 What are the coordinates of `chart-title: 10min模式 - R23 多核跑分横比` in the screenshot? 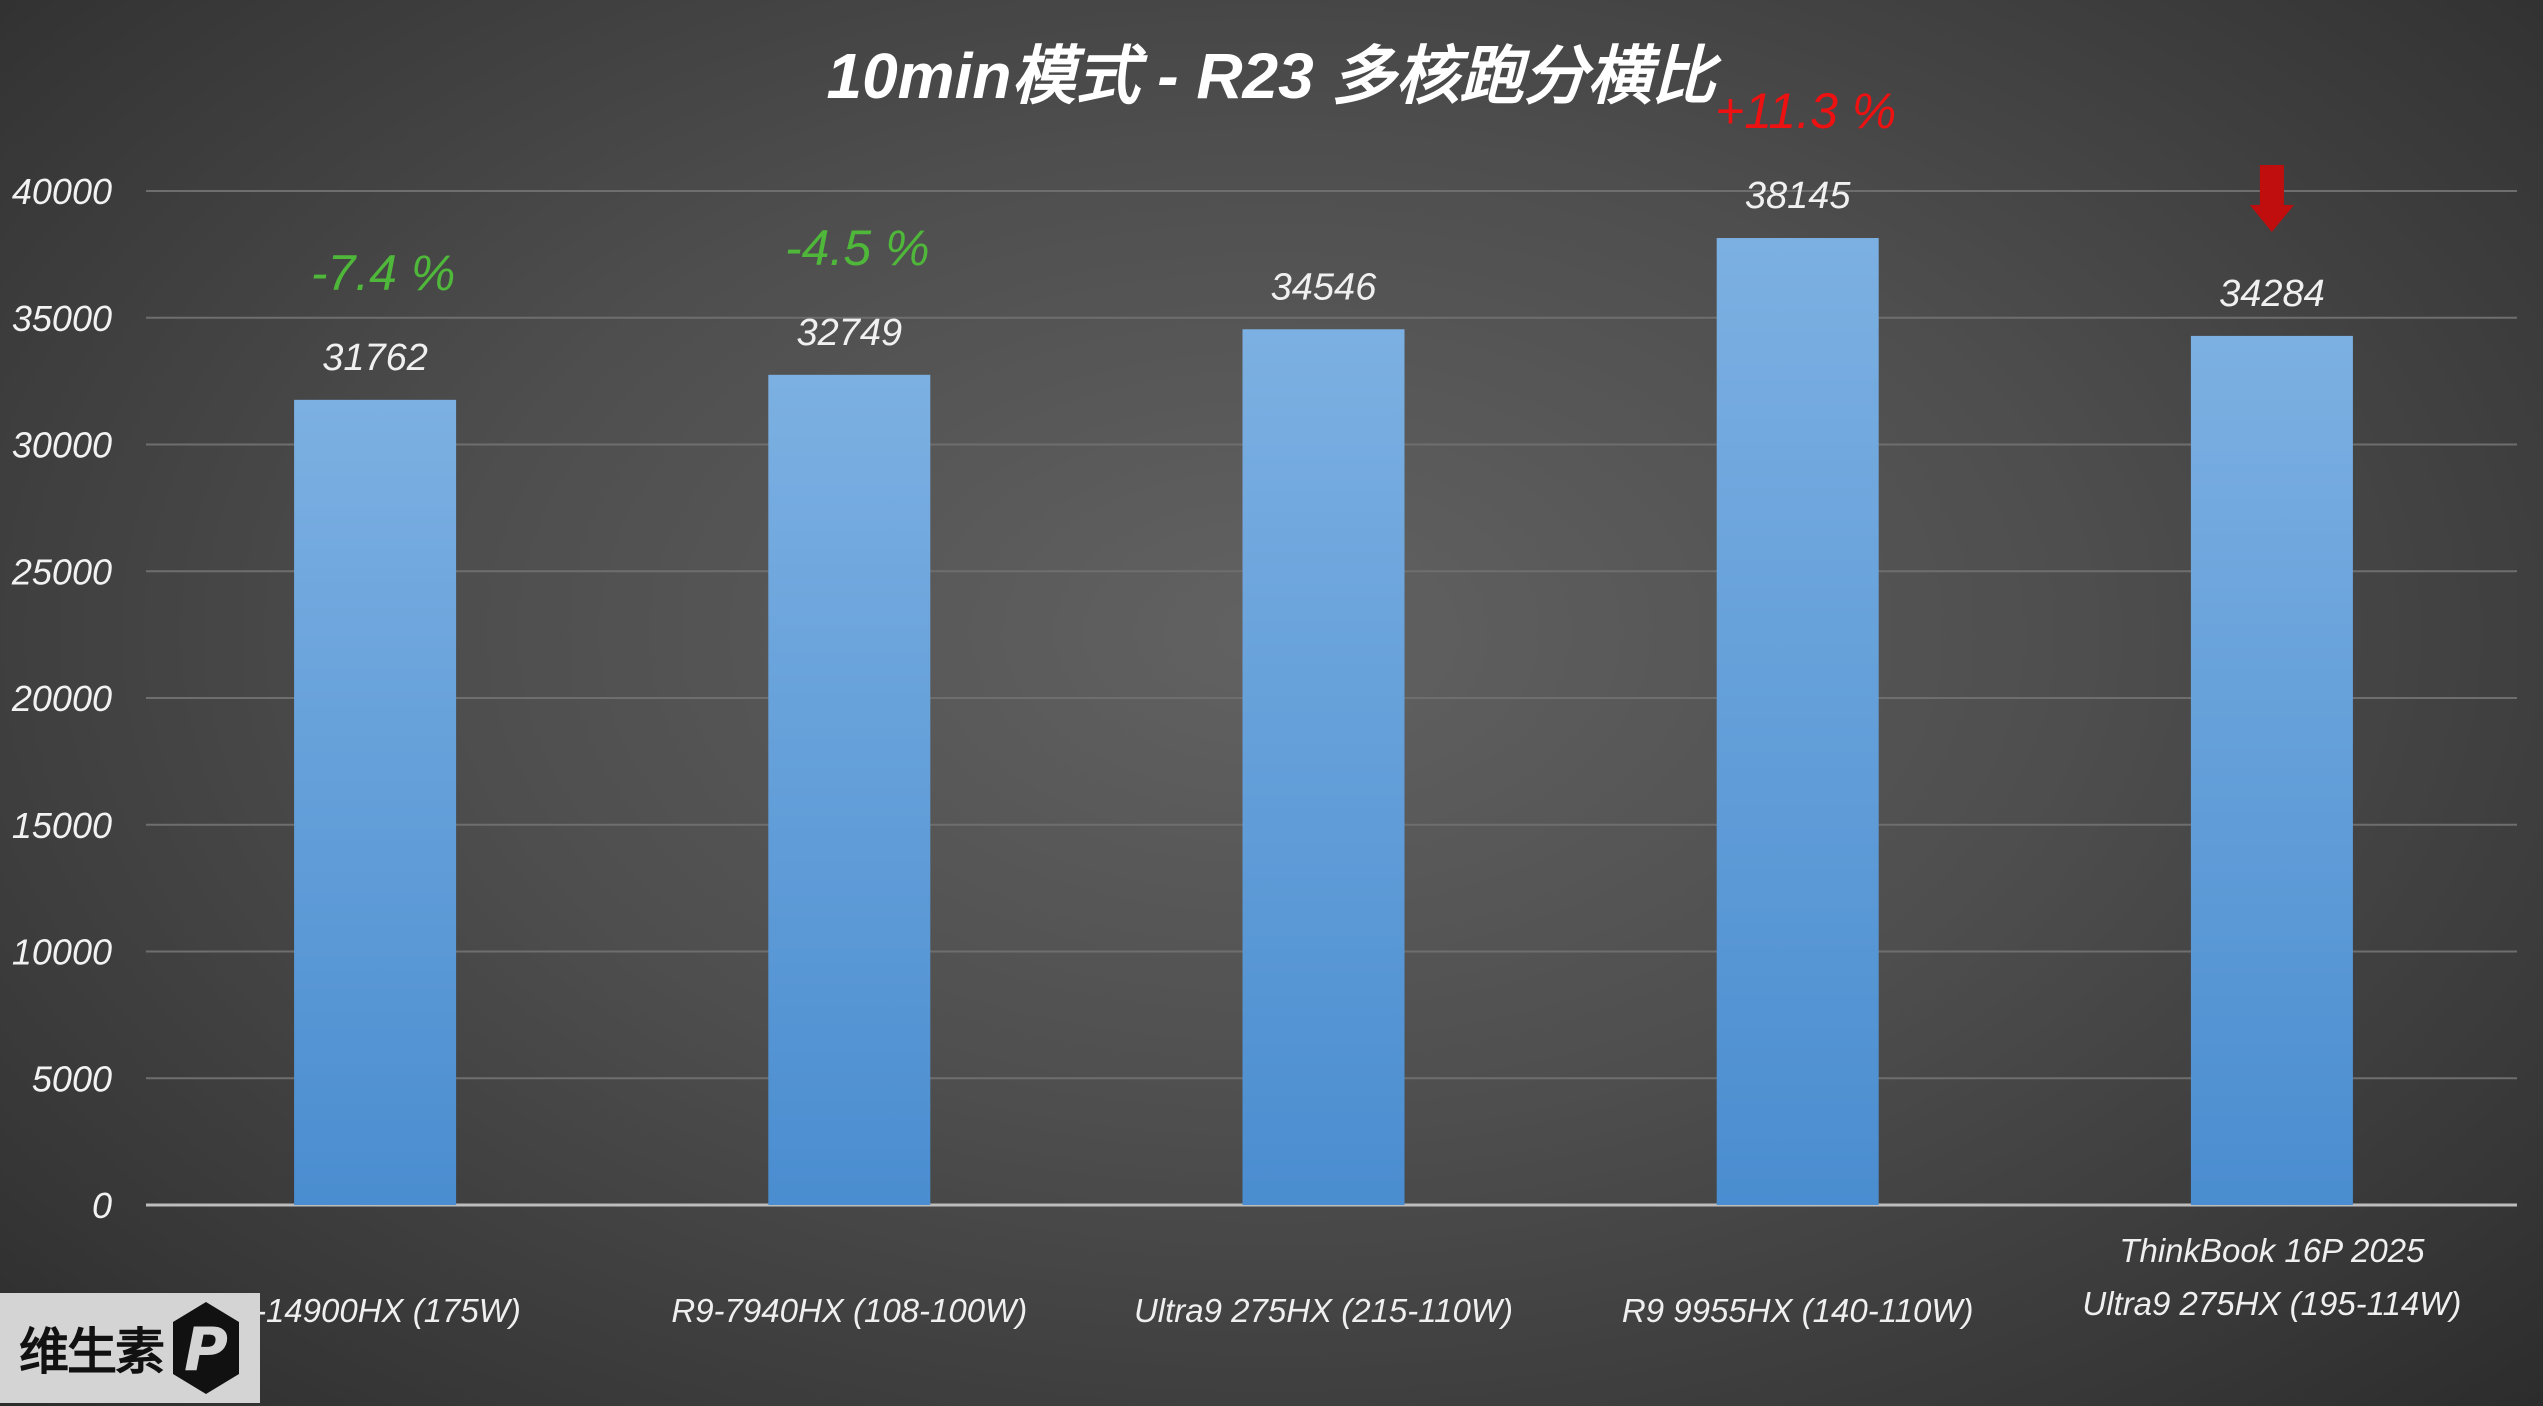 It's located at (1274, 76).